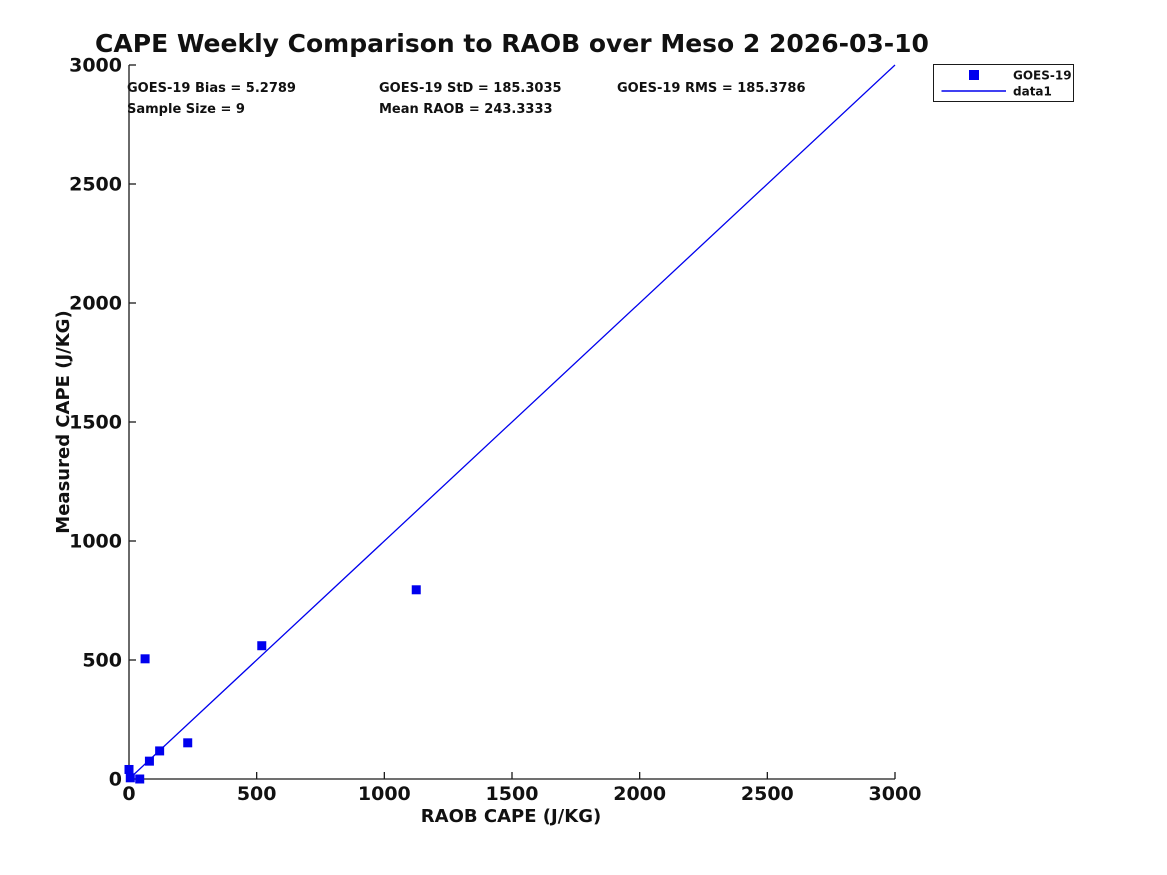 The width and height of the screenshot is (1167, 875). What do you see at coordinates (95, 185) in the screenshot?
I see `y-tick-label: 2500` at bounding box center [95, 185].